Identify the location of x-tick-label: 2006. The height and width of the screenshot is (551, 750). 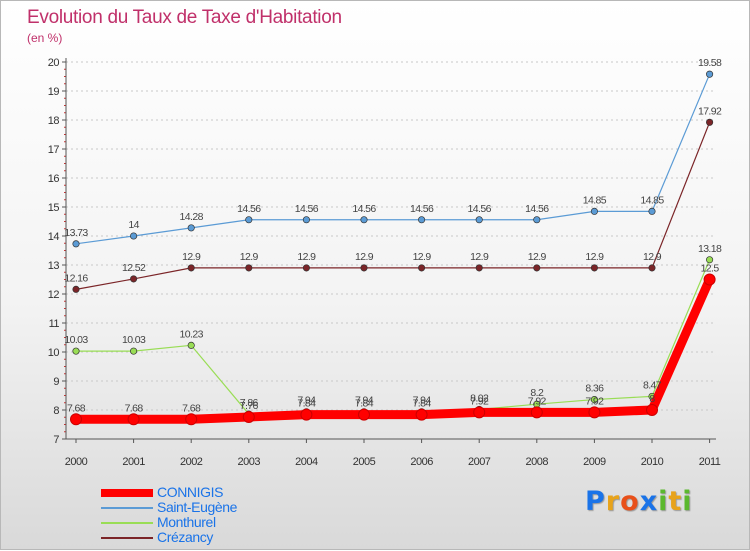
(421, 462).